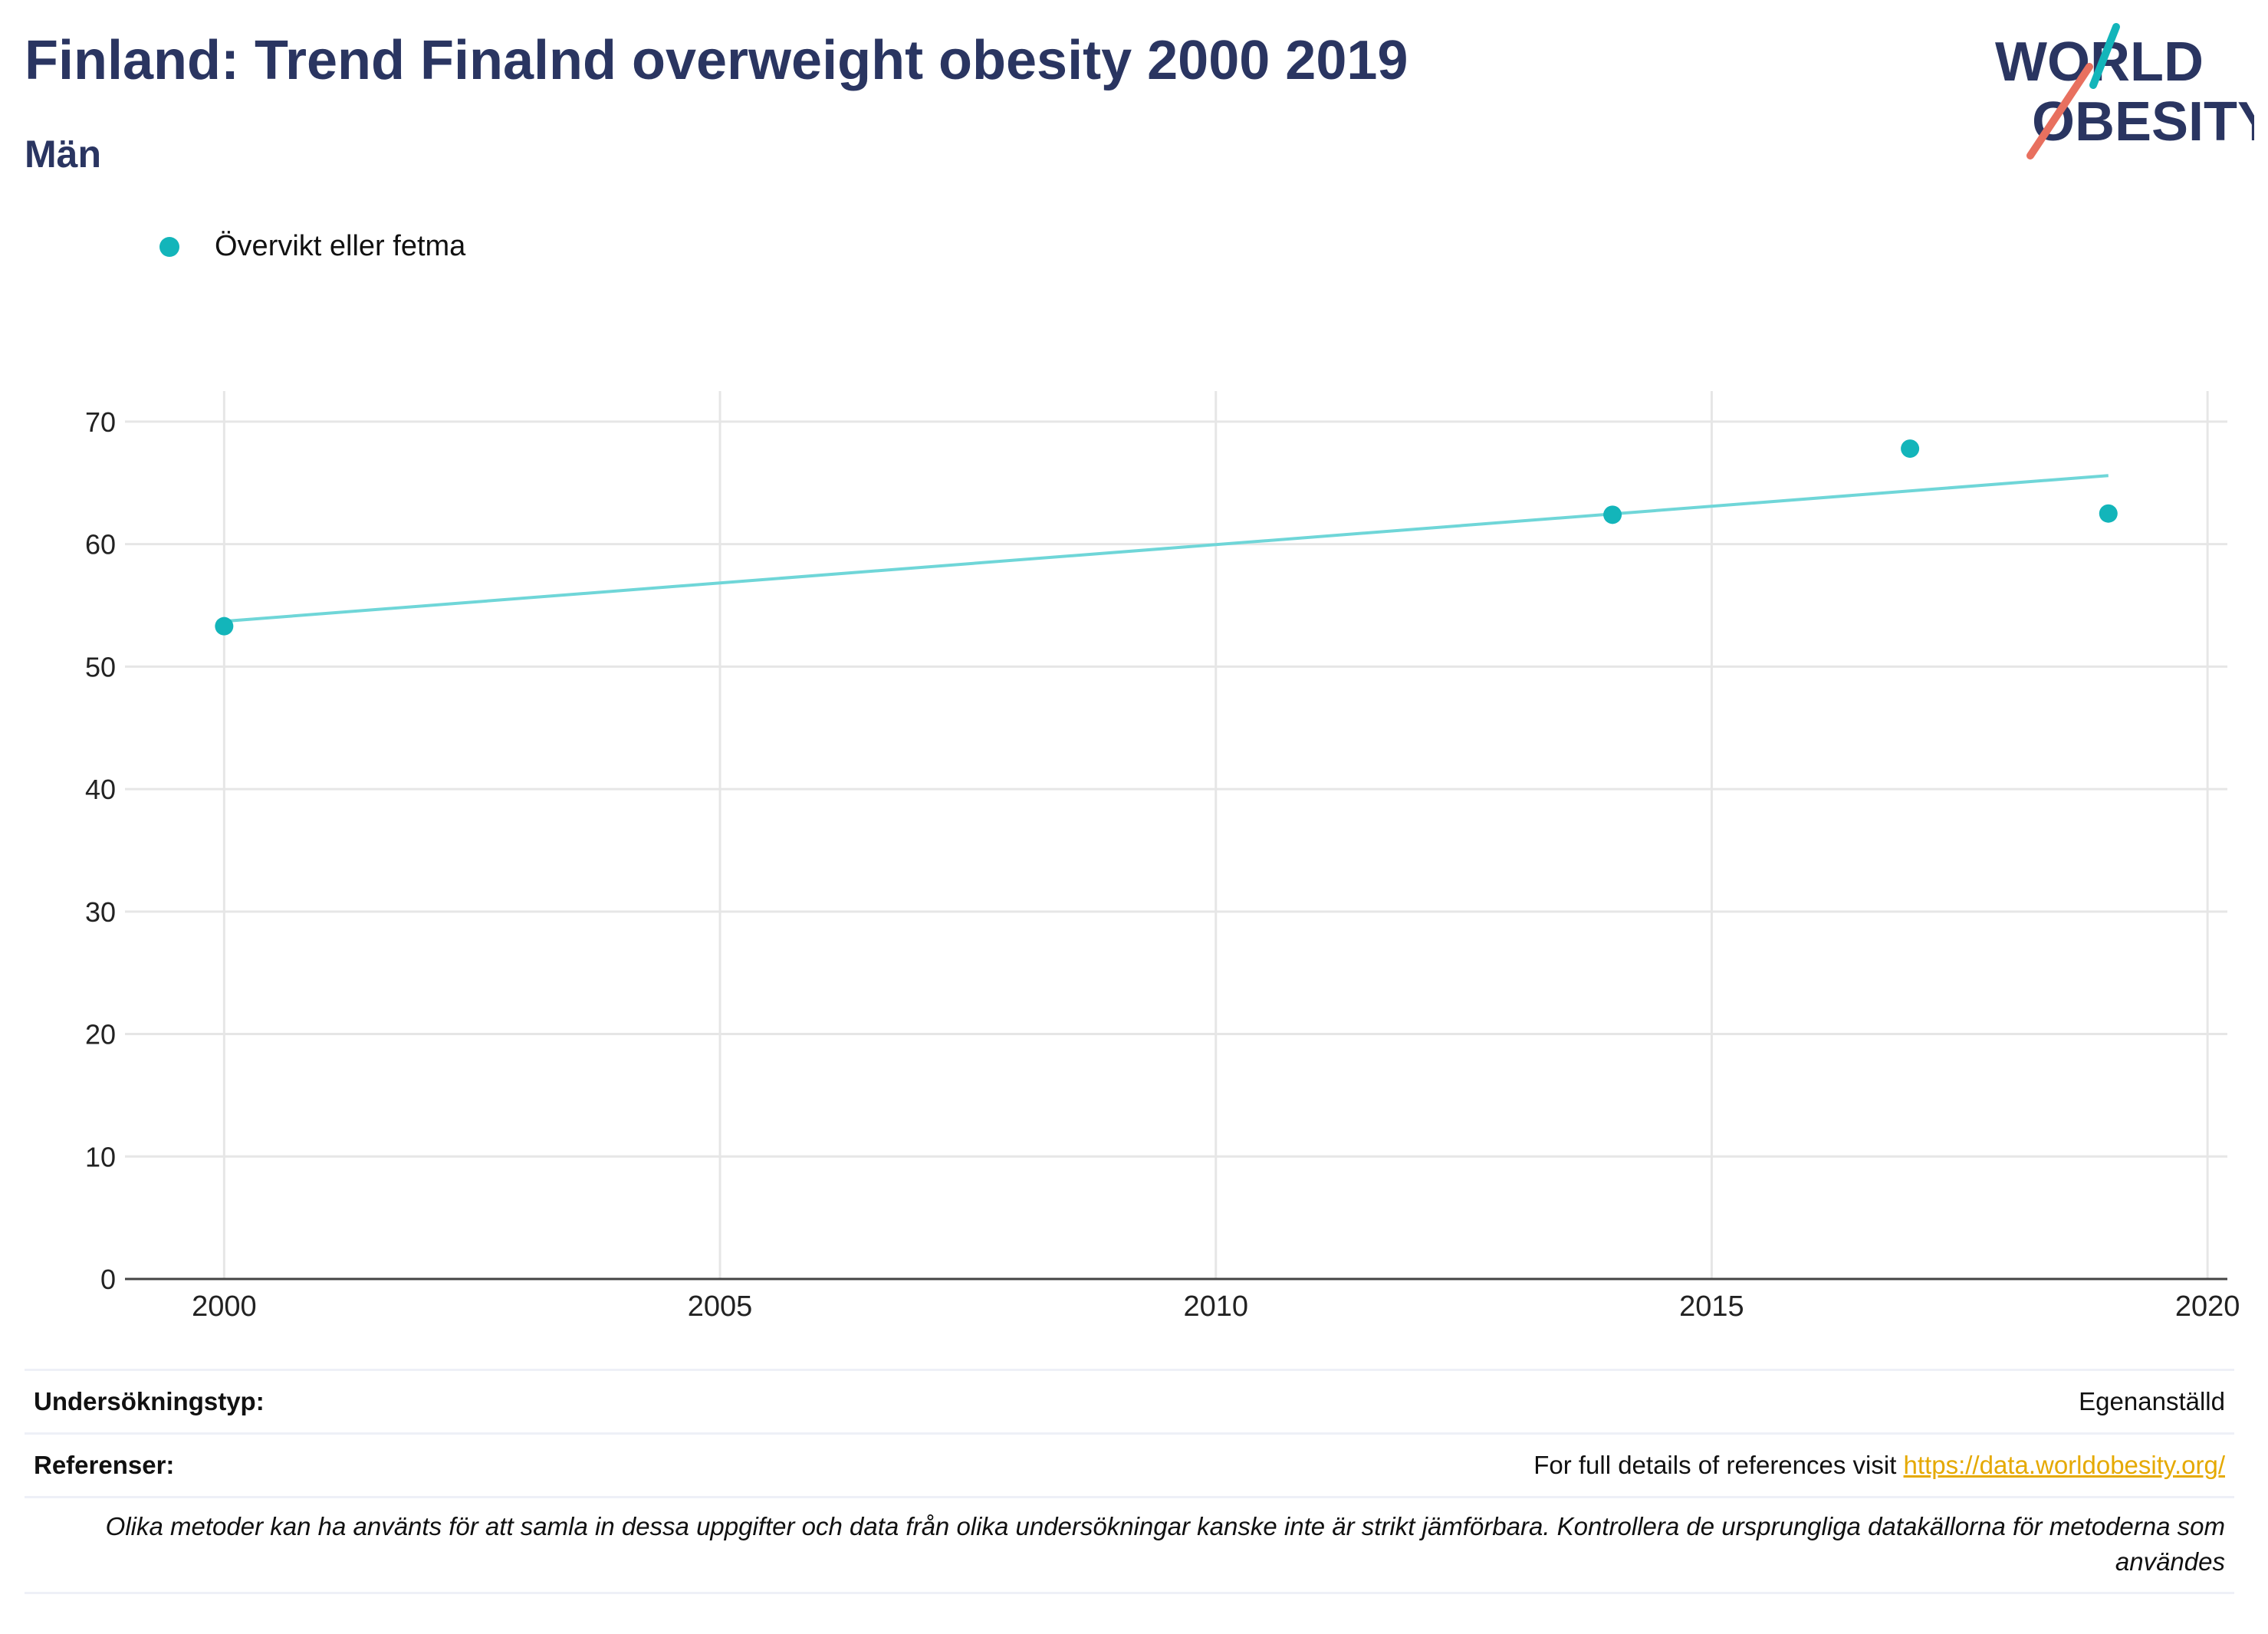 The width and height of the screenshot is (2268, 1634). What do you see at coordinates (1166, 549) in the screenshot?
I see `trend-line` at bounding box center [1166, 549].